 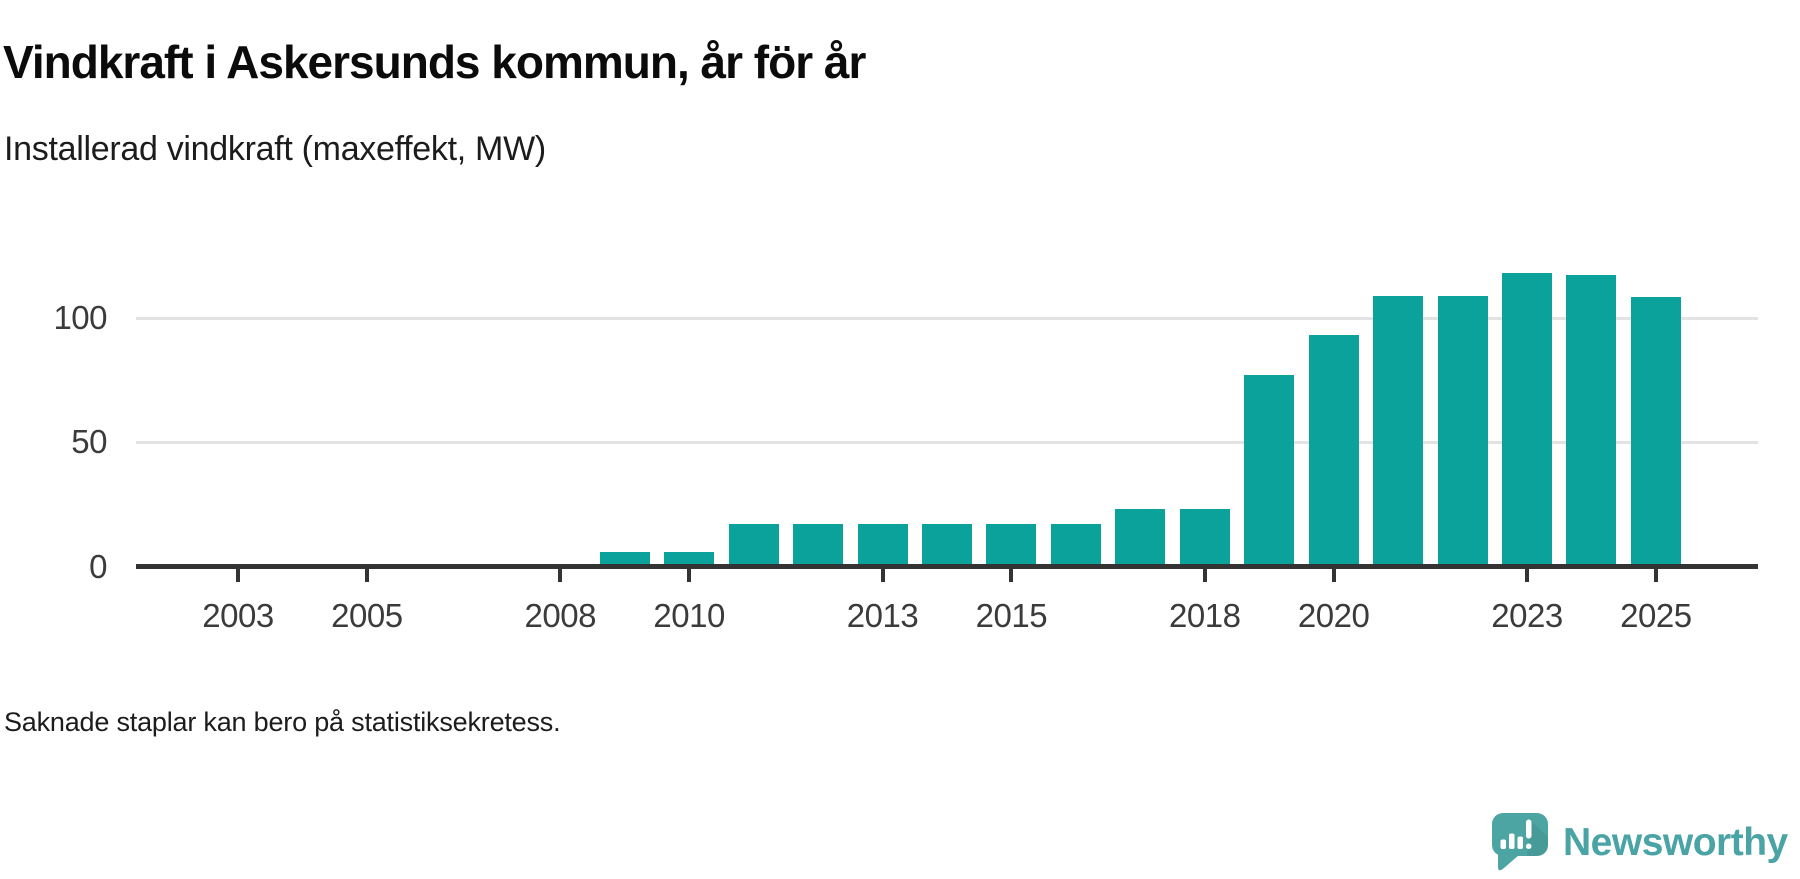 What do you see at coordinates (689, 559) in the screenshot?
I see `bar-2010` at bounding box center [689, 559].